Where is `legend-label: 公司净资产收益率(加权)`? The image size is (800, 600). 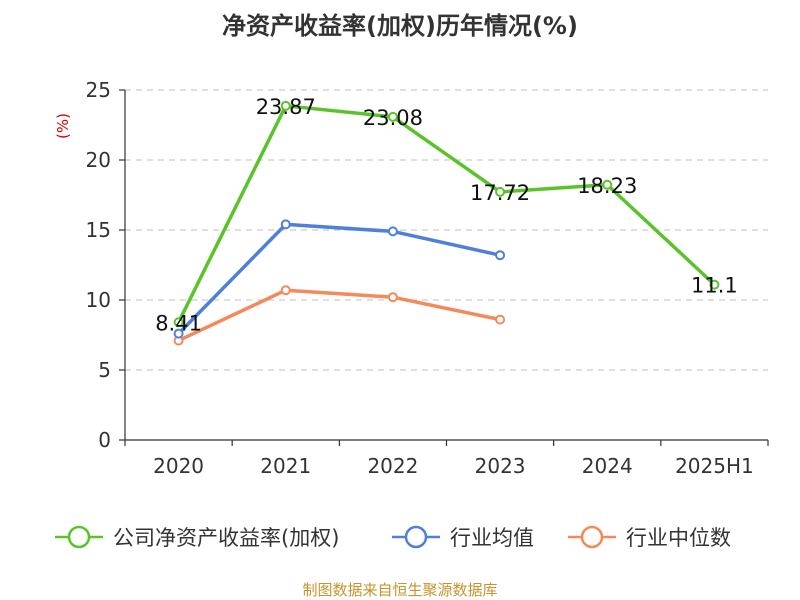 legend-label: 公司净资产收益率(加权) is located at coordinates (226, 538).